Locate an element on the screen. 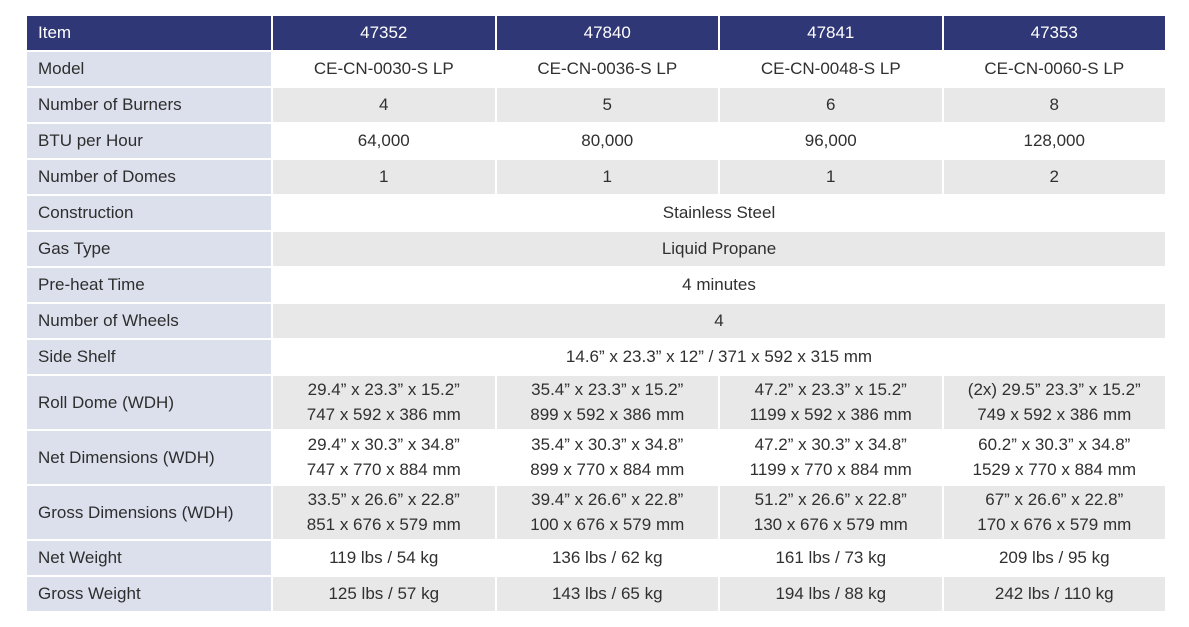 Image resolution: width=1189 pixels, height=627 pixels. cell-value: CE-CN-0030-S LP is located at coordinates (384, 69).